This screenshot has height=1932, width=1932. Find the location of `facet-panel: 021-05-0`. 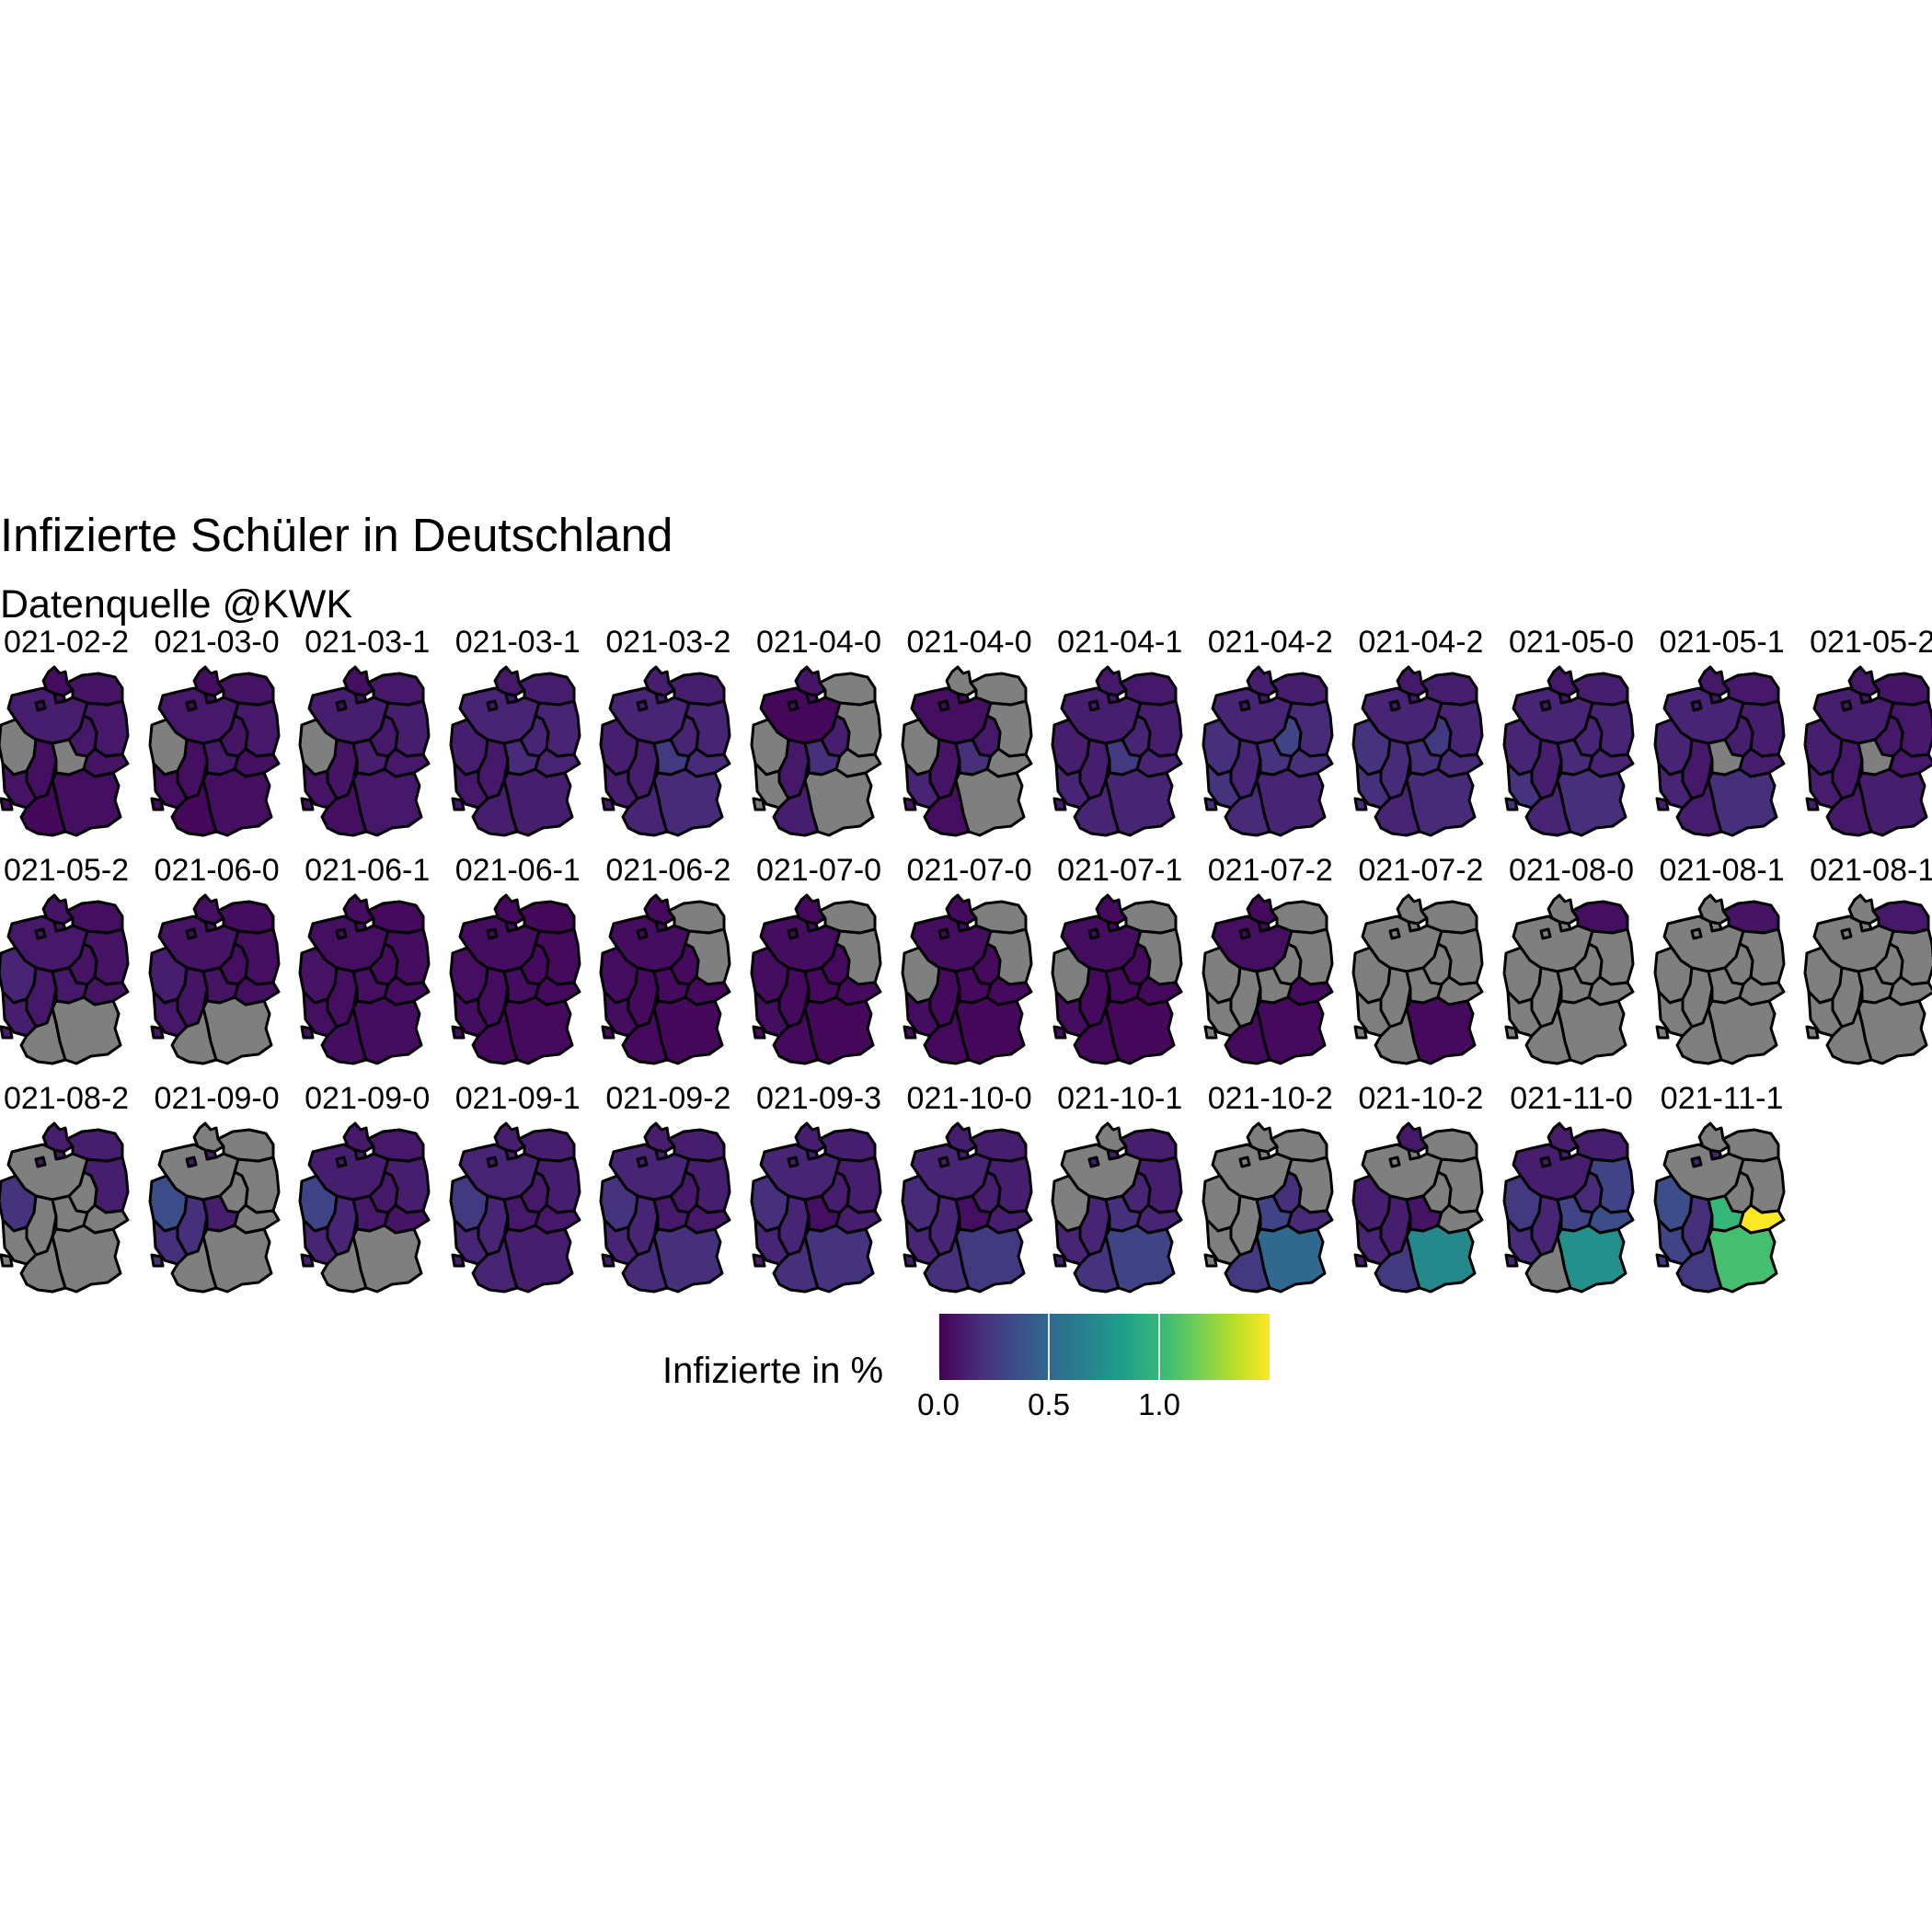

facet-panel: 021-05-0 is located at coordinates (1571, 740).